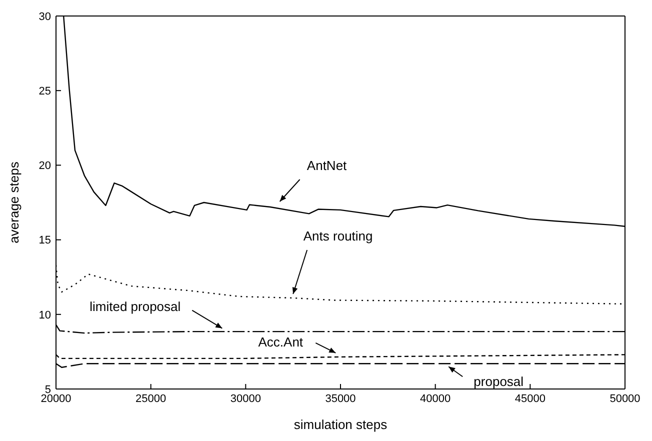 The image size is (652, 441). I want to click on y-tick-label: 20, so click(44, 166).